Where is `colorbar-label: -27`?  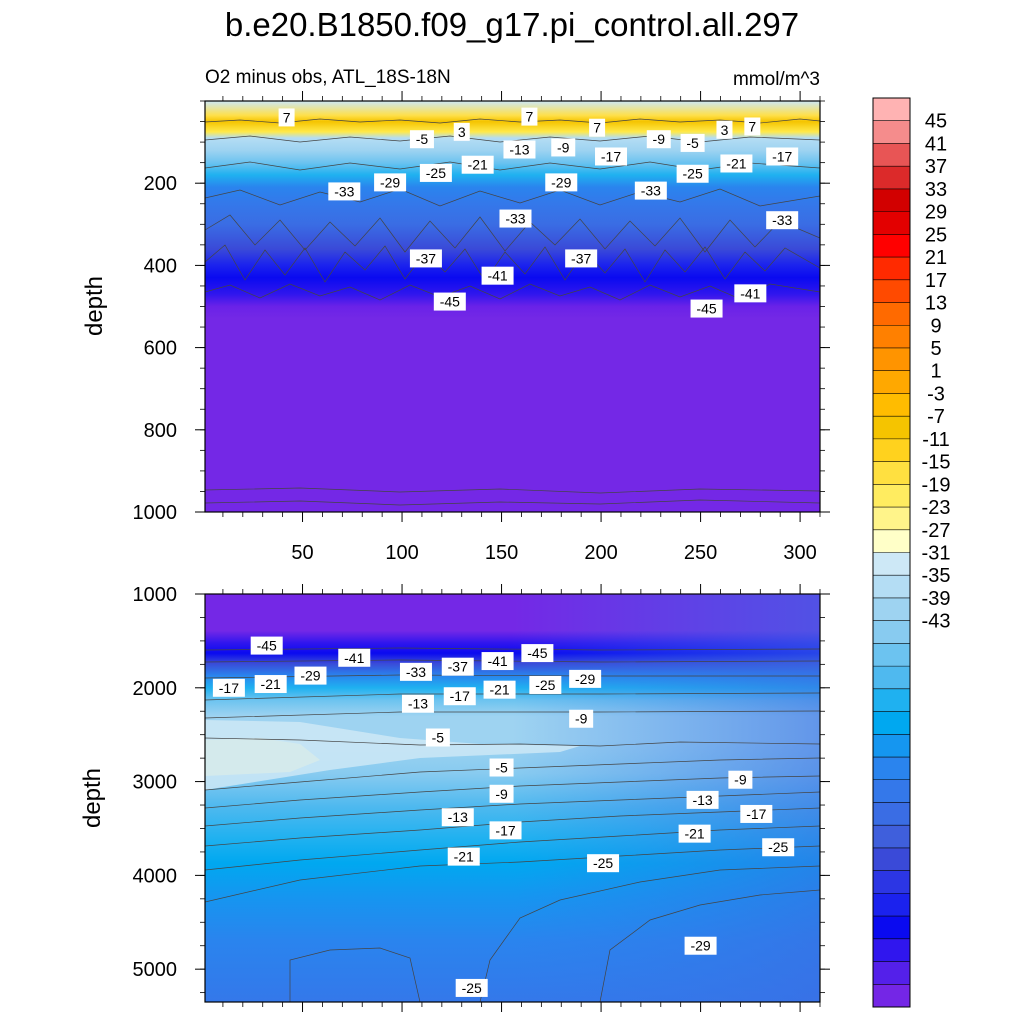 colorbar-label: -27 is located at coordinates (936, 531).